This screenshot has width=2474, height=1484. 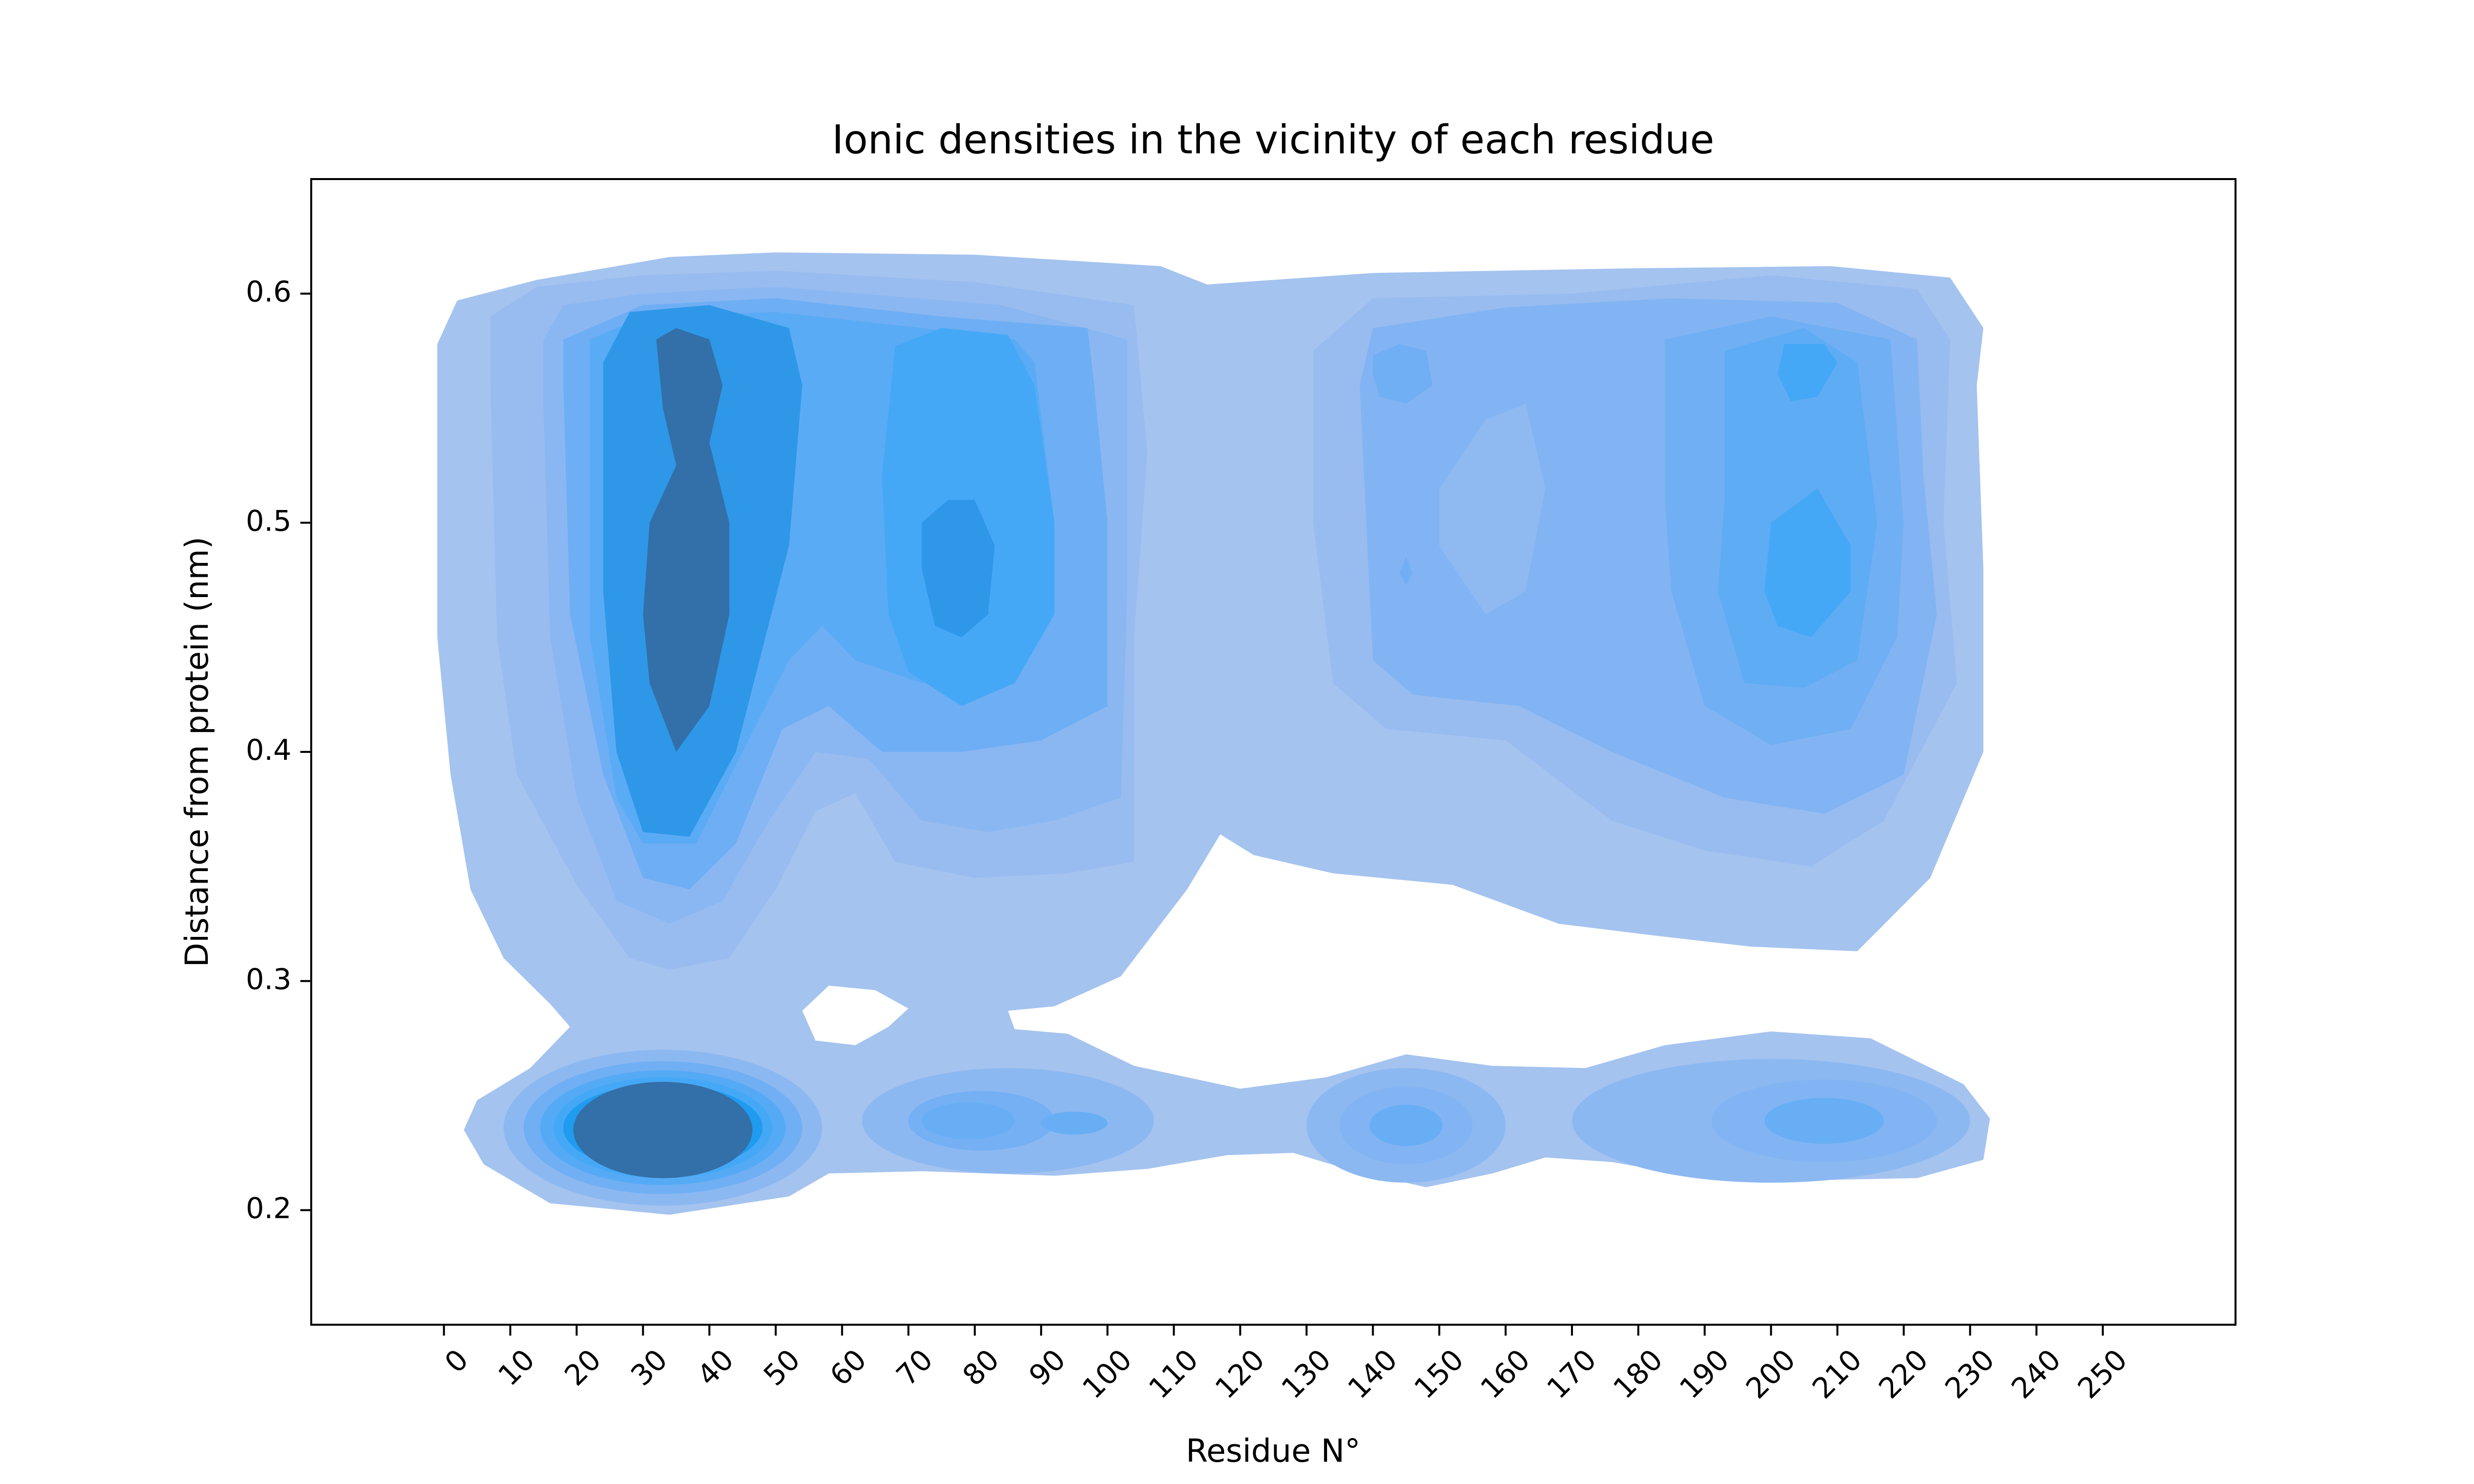 I want to click on x-tick-label: 100, so click(x=1107, y=1374).